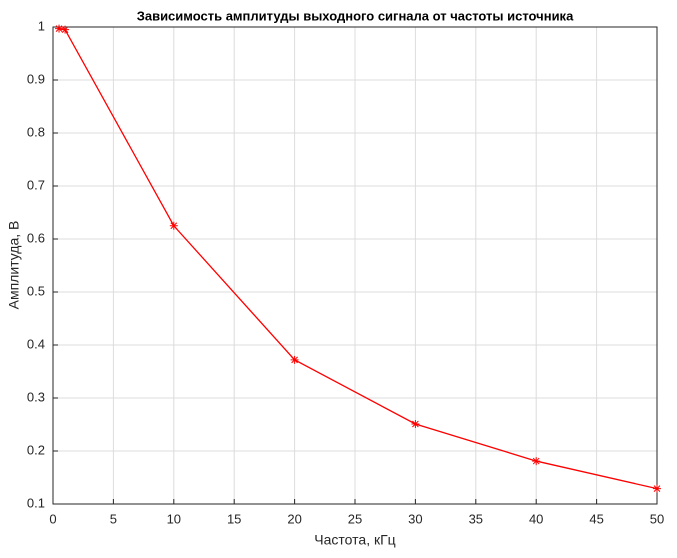  Describe the element at coordinates (36, 396) in the screenshot. I see `y-tick-label: 0.3` at that location.